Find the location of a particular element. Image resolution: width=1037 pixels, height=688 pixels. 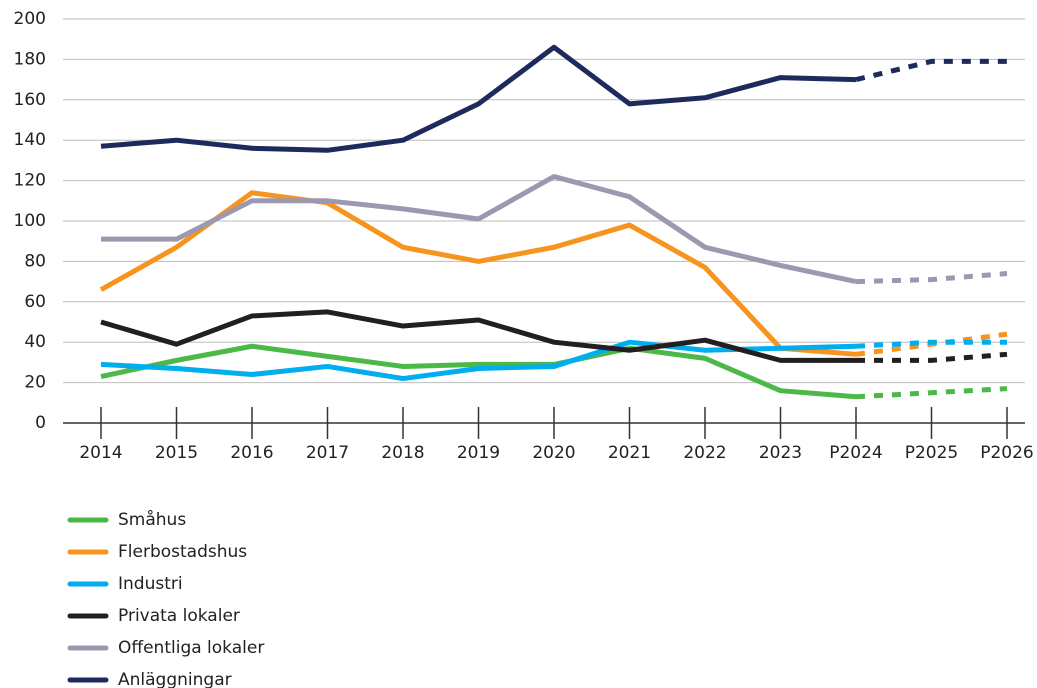

y-tick-label: 80 is located at coordinates (35, 261).